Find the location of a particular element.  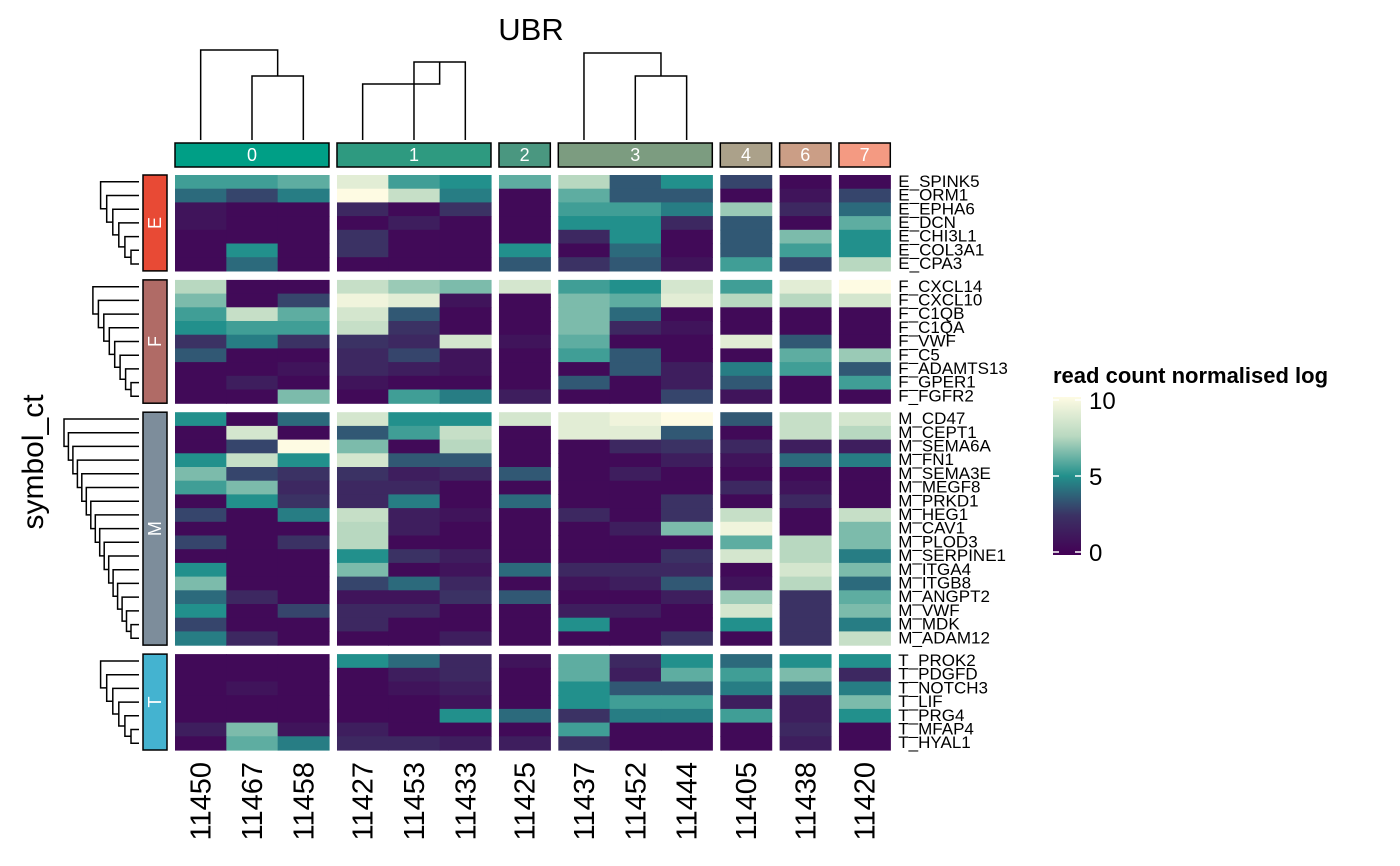

column-label: 11453 is located at coordinates (415, 801).